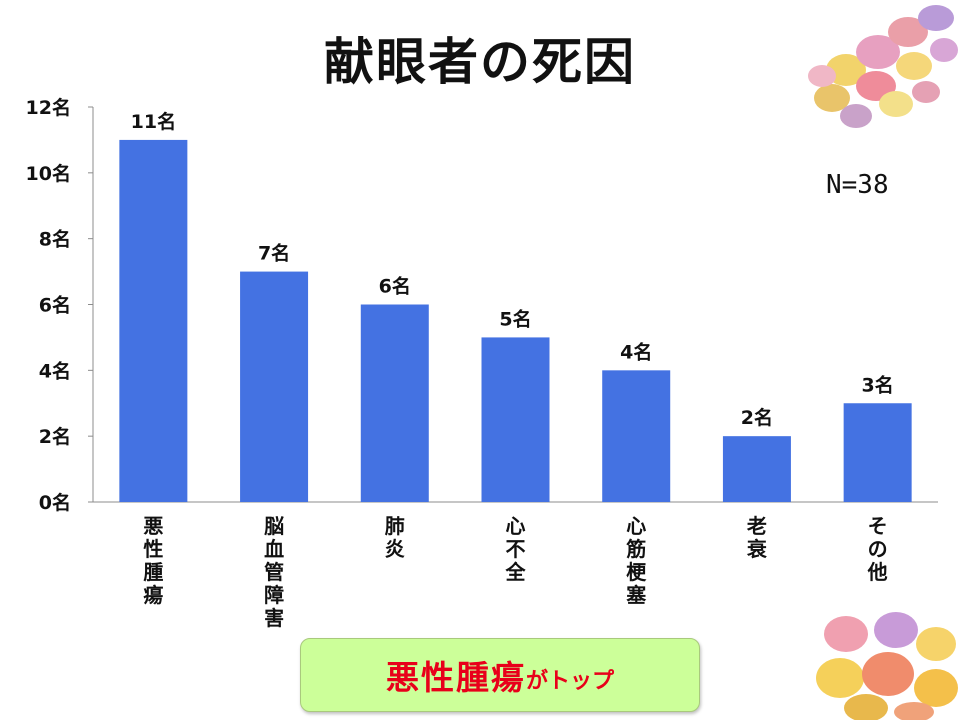 The width and height of the screenshot is (960, 720). What do you see at coordinates (636, 351) in the screenshot?
I see `bar-value-label: 4名` at bounding box center [636, 351].